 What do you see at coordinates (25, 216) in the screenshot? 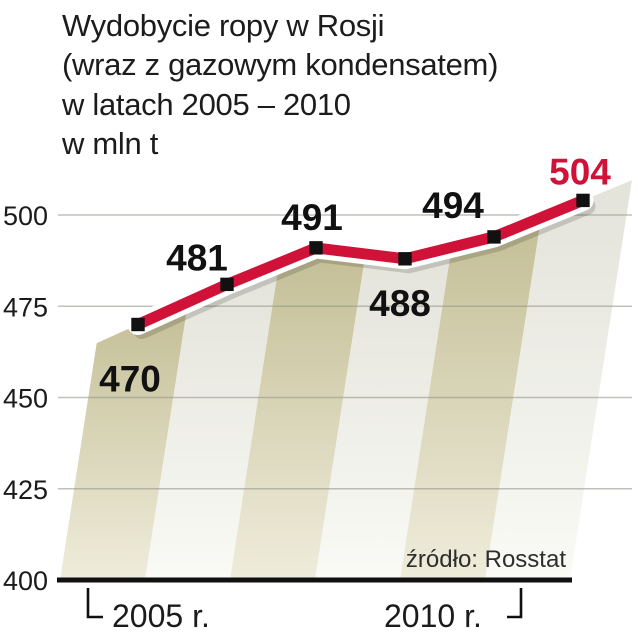
I see `y-tick-label: 500` at bounding box center [25, 216].